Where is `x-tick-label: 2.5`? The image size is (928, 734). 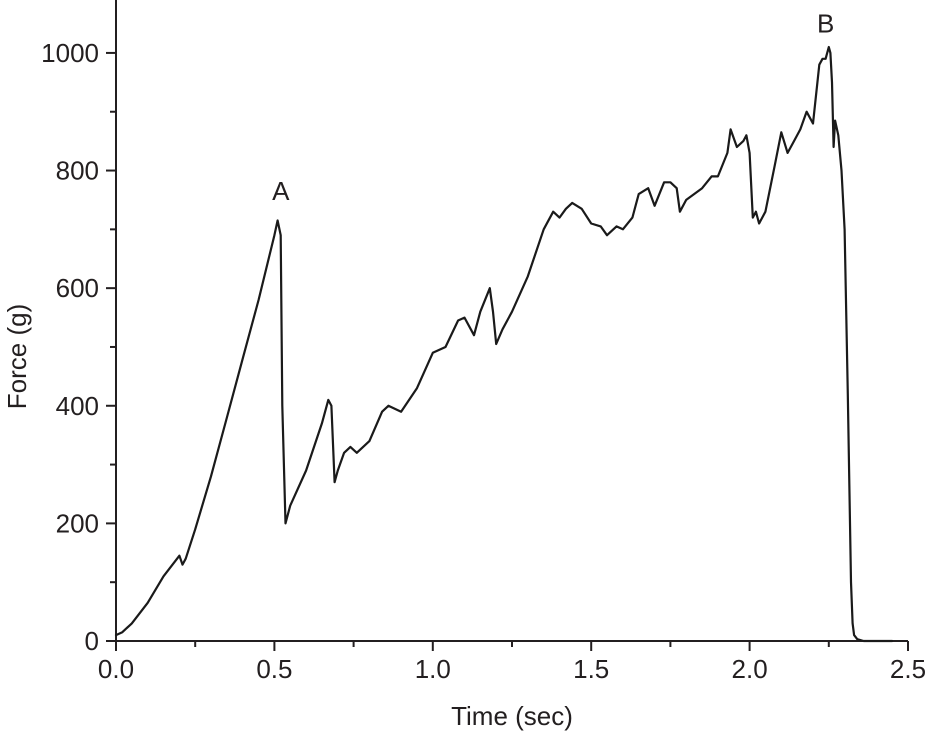 x-tick-label: 2.5 is located at coordinates (908, 669).